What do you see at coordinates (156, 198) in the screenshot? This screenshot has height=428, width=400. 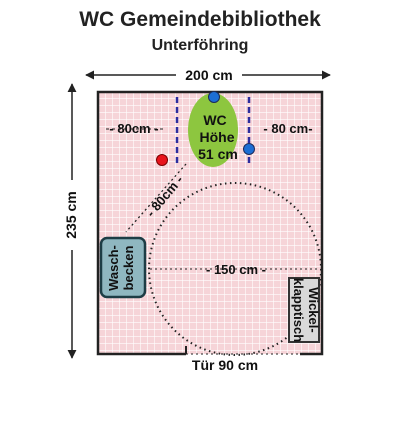 I see `clearance-front-line` at bounding box center [156, 198].